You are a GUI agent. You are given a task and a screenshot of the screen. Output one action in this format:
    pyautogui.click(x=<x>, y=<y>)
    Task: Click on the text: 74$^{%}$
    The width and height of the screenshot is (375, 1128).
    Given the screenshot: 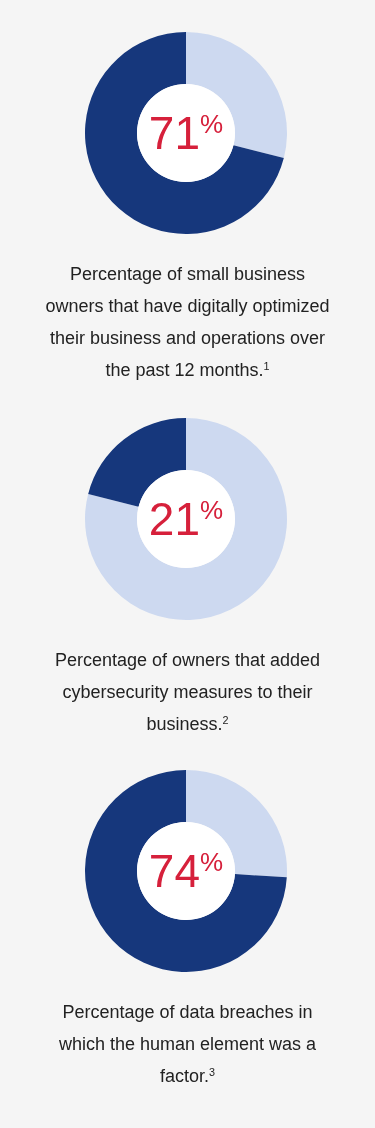 What is the action you would take?
    pyautogui.click(x=186, y=871)
    